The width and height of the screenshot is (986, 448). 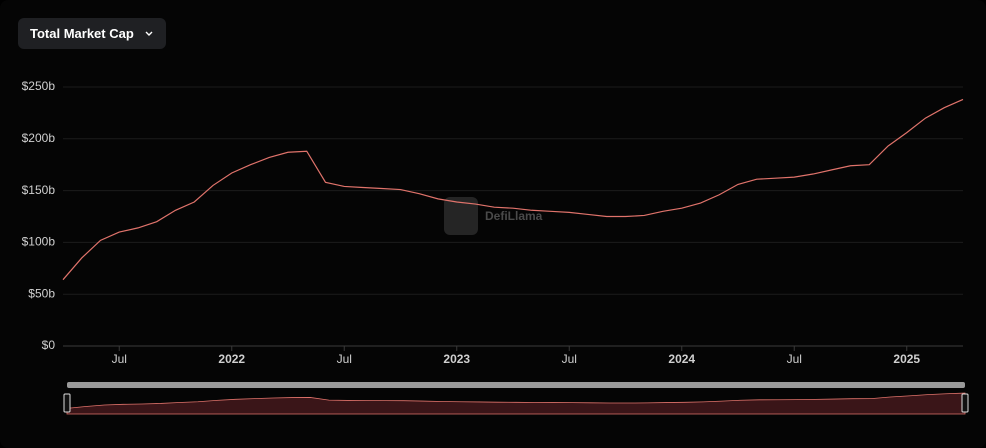 I want to click on metric-dropdown: Total Market Cap, so click(x=92, y=33).